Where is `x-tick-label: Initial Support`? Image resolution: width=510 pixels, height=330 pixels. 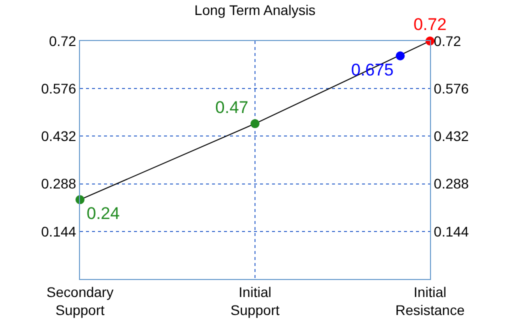
x-tick-label: Initial Support is located at coordinates (255, 301).